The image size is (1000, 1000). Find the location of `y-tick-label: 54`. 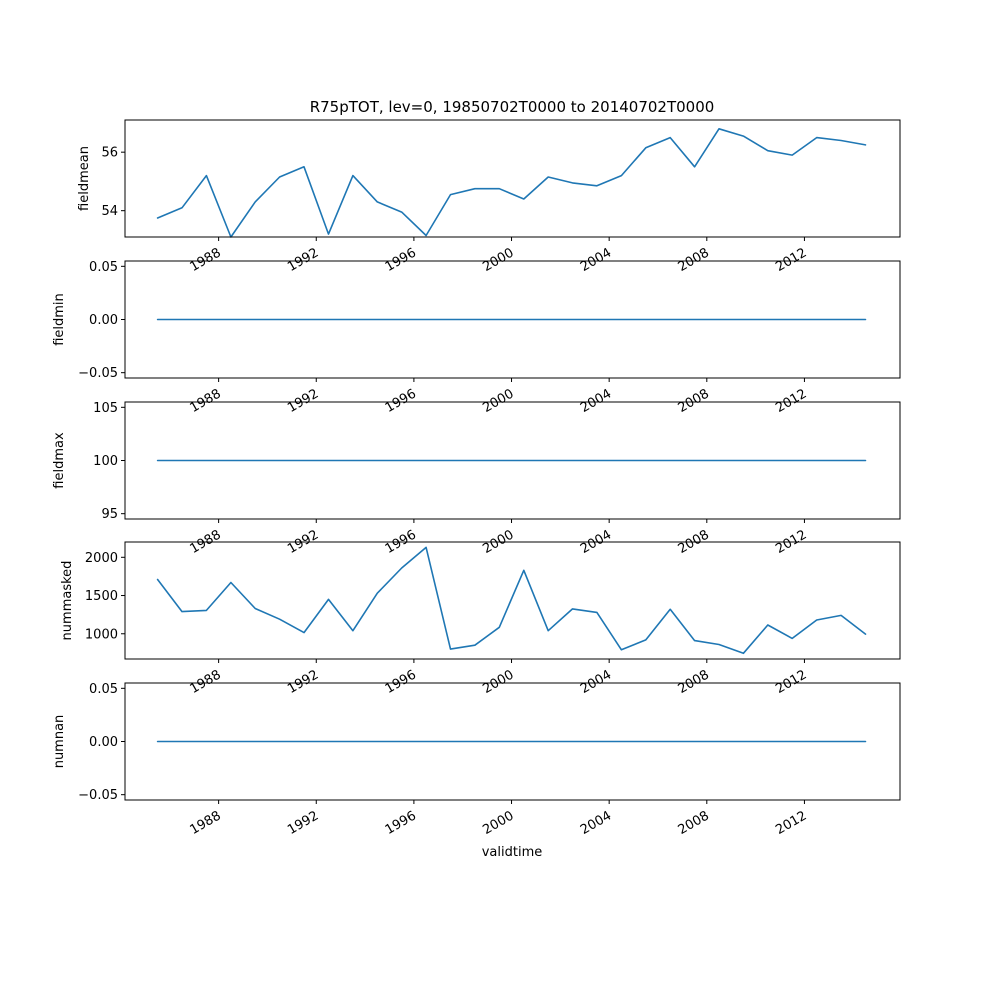

y-tick-label: 54 is located at coordinates (109, 211).